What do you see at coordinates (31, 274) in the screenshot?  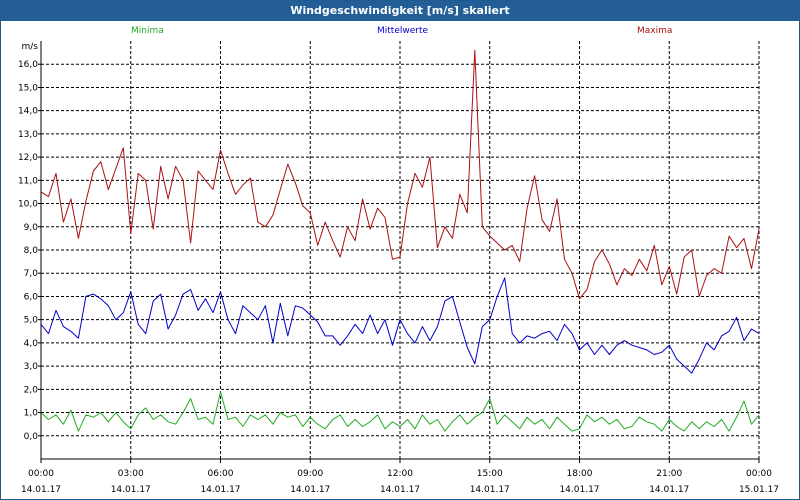 I see `y-tick-label: 7,0` at bounding box center [31, 274].